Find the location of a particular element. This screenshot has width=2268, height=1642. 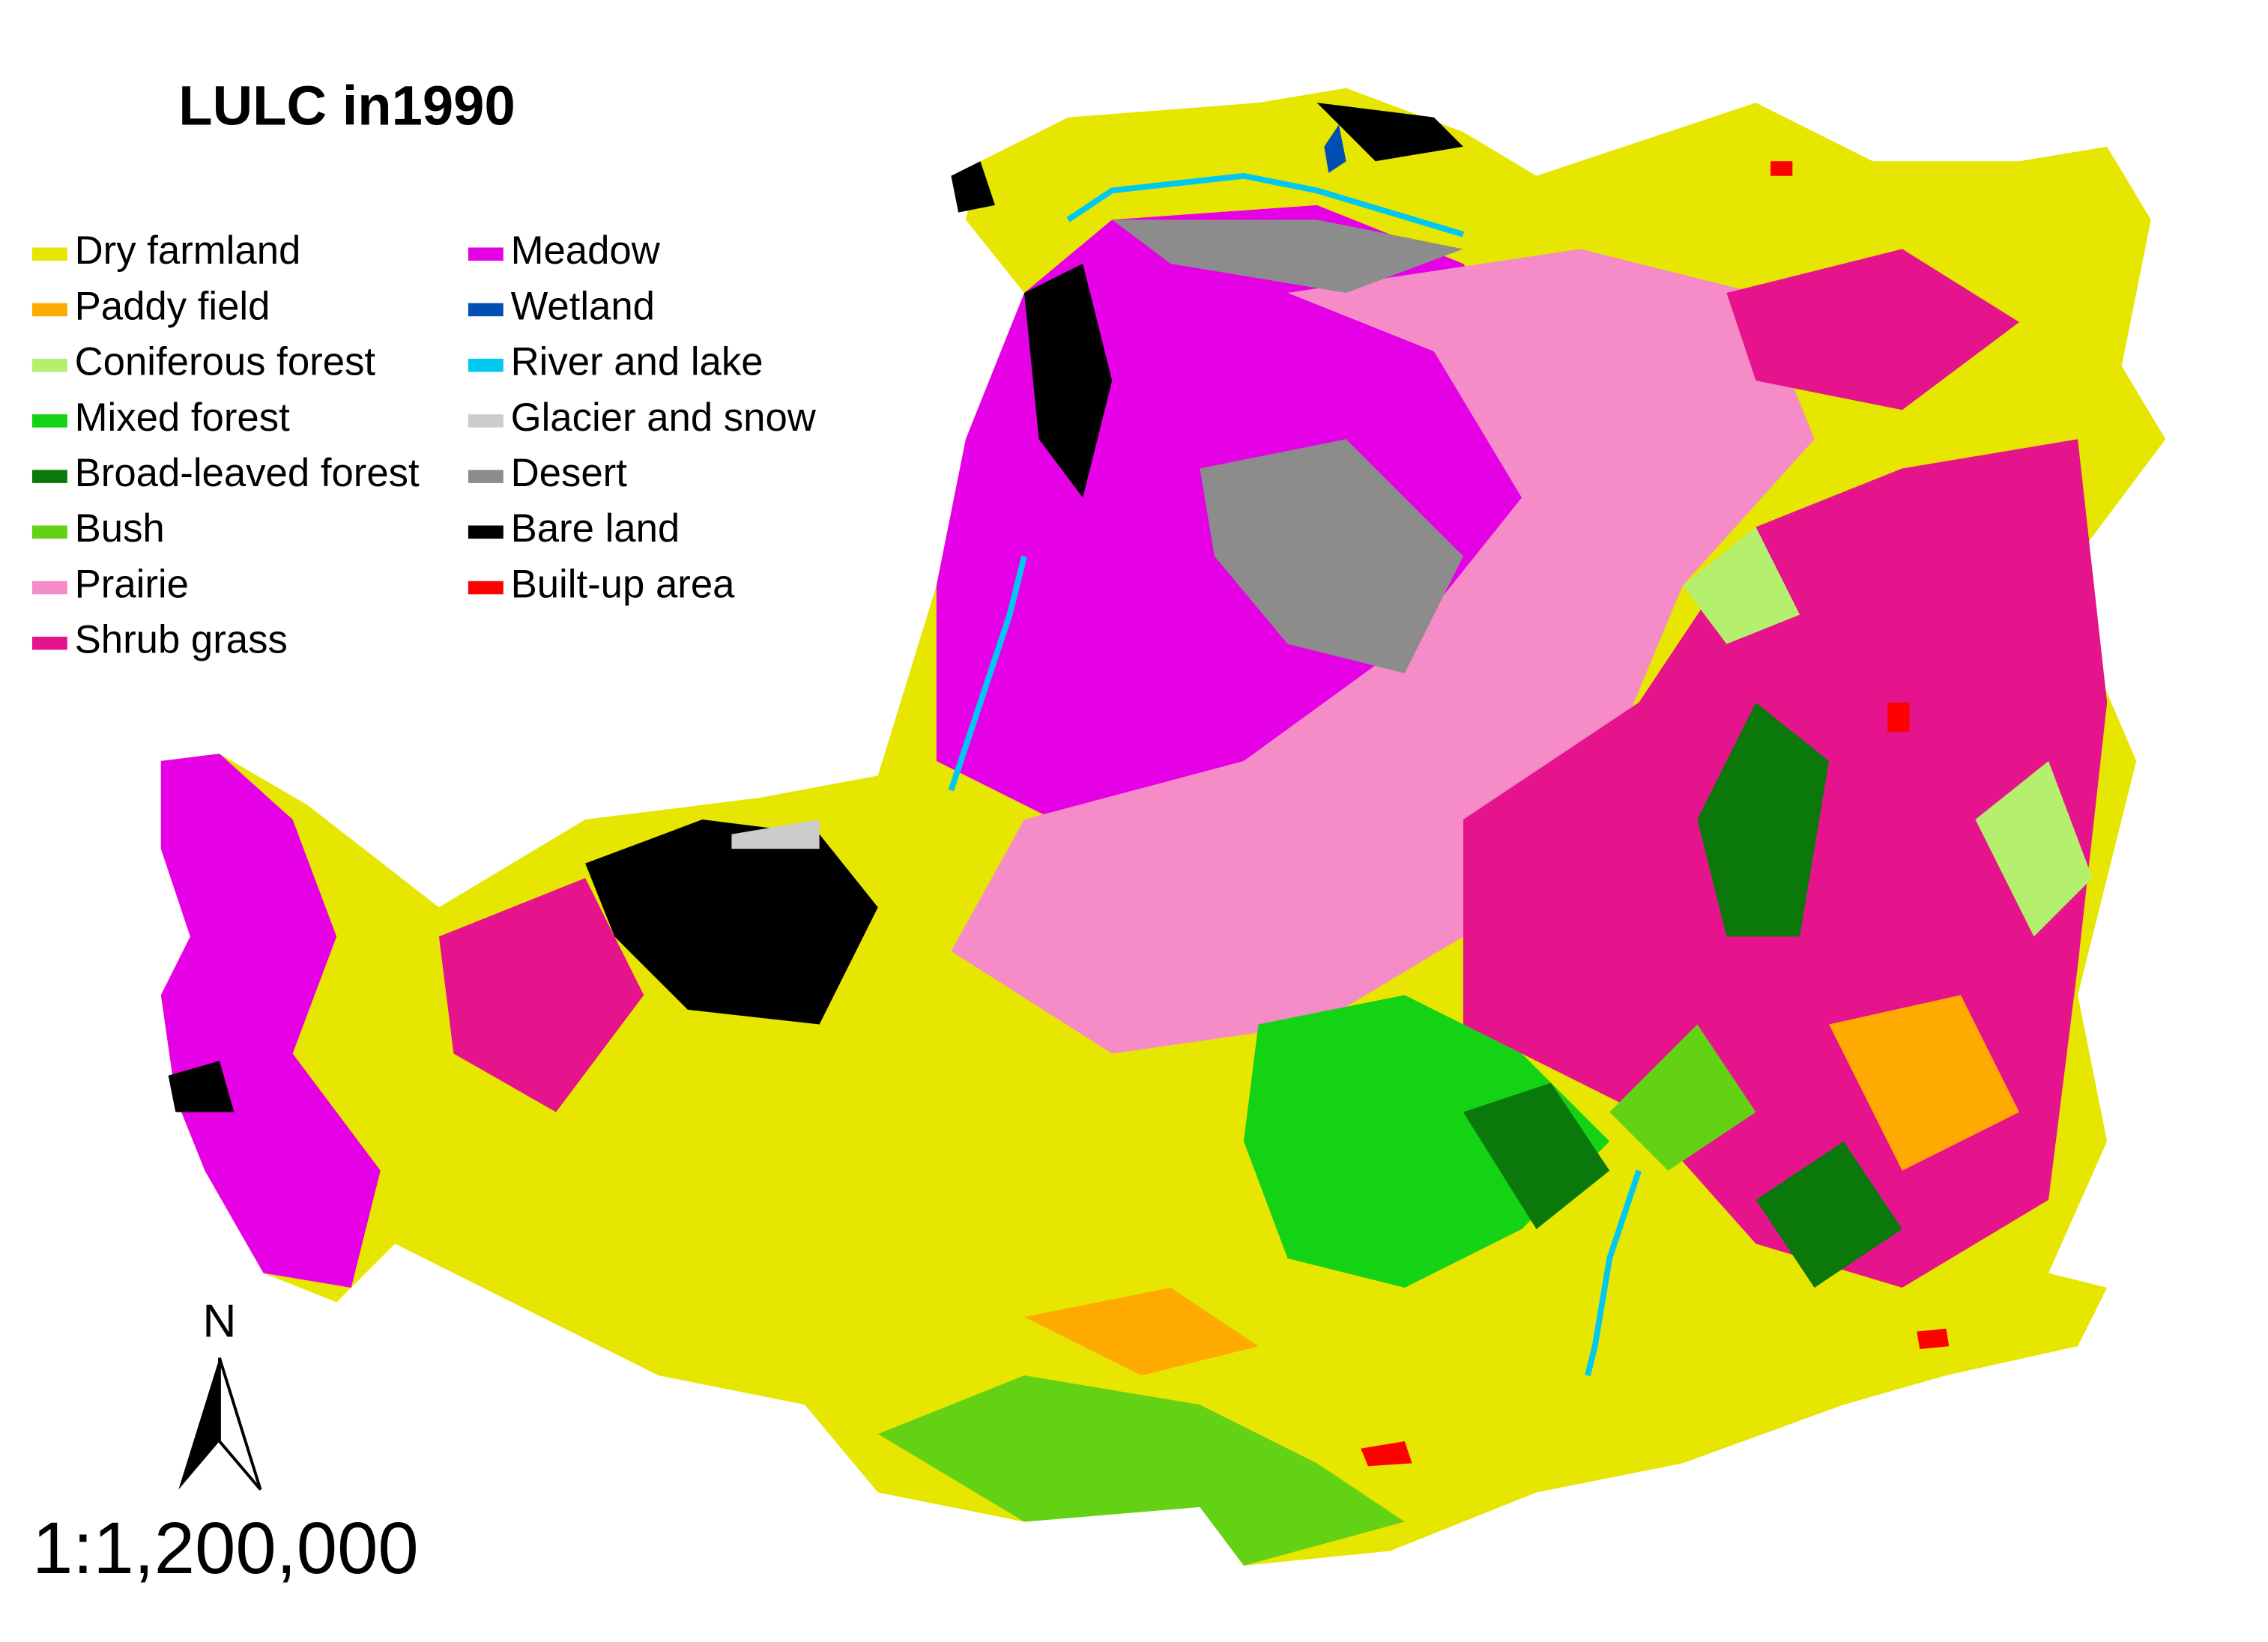

glacier-zone is located at coordinates (775, 834).